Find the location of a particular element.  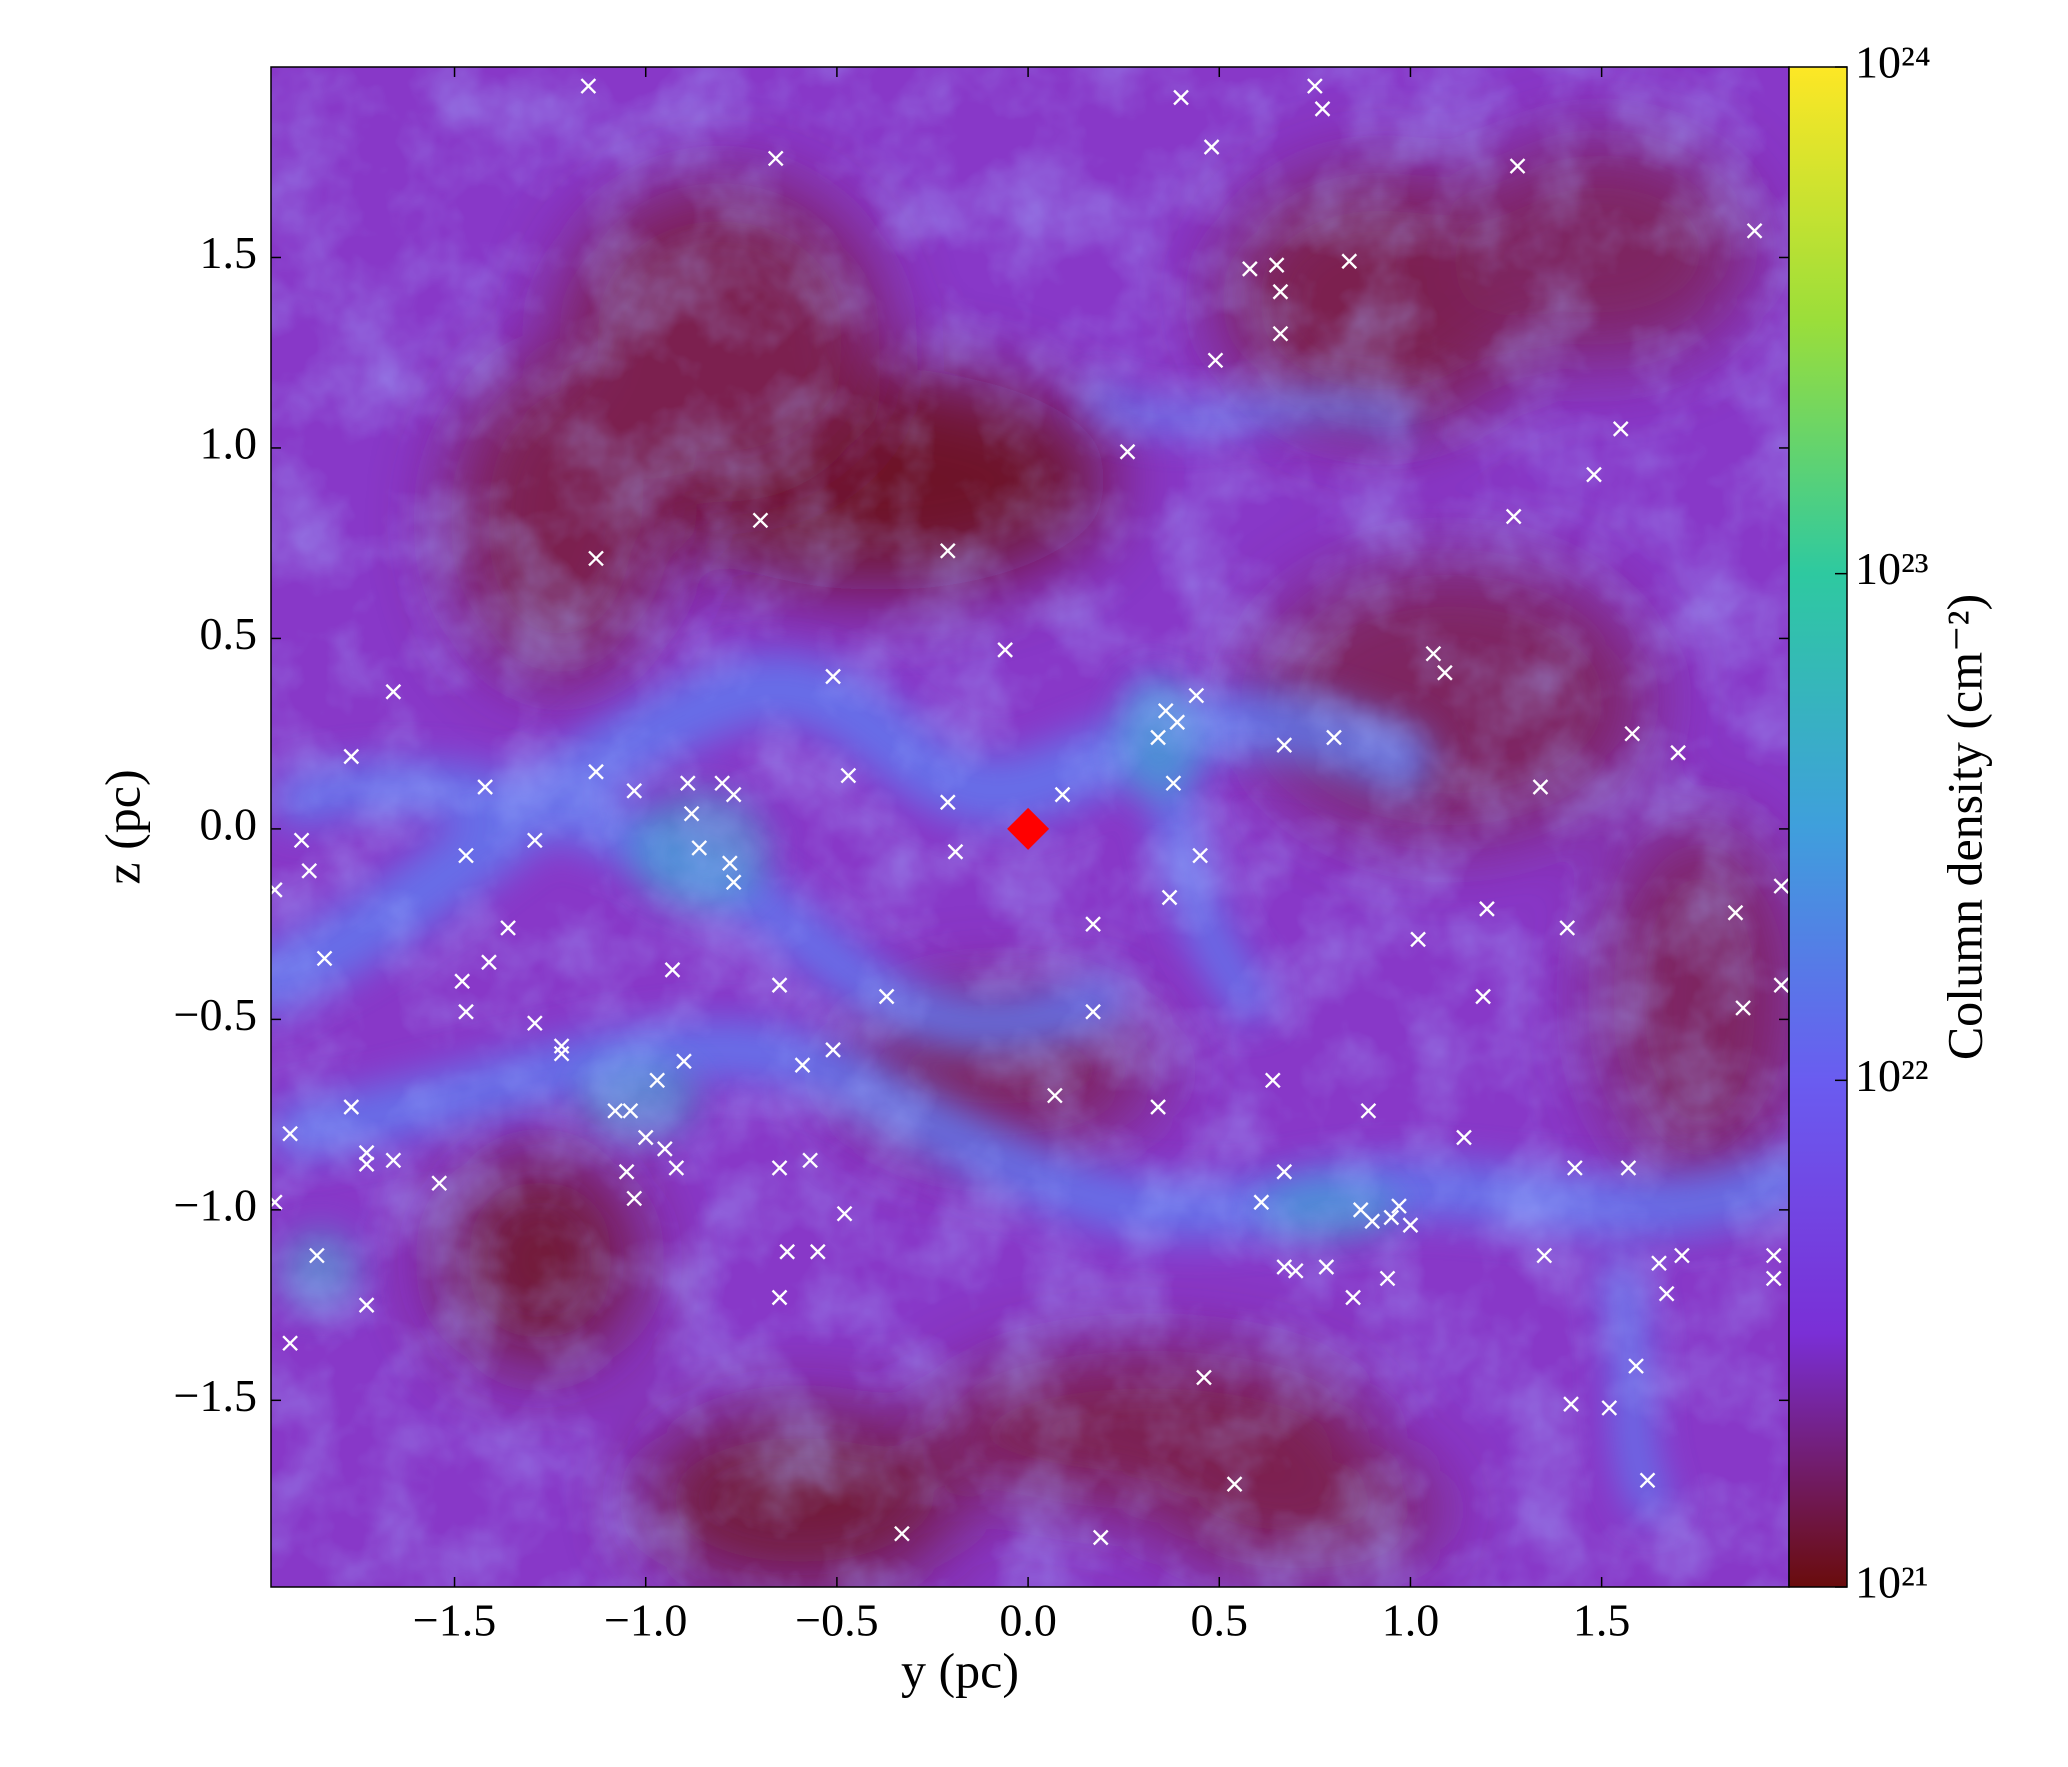

y-tick-label: −1.5 is located at coordinates (215, 1395).